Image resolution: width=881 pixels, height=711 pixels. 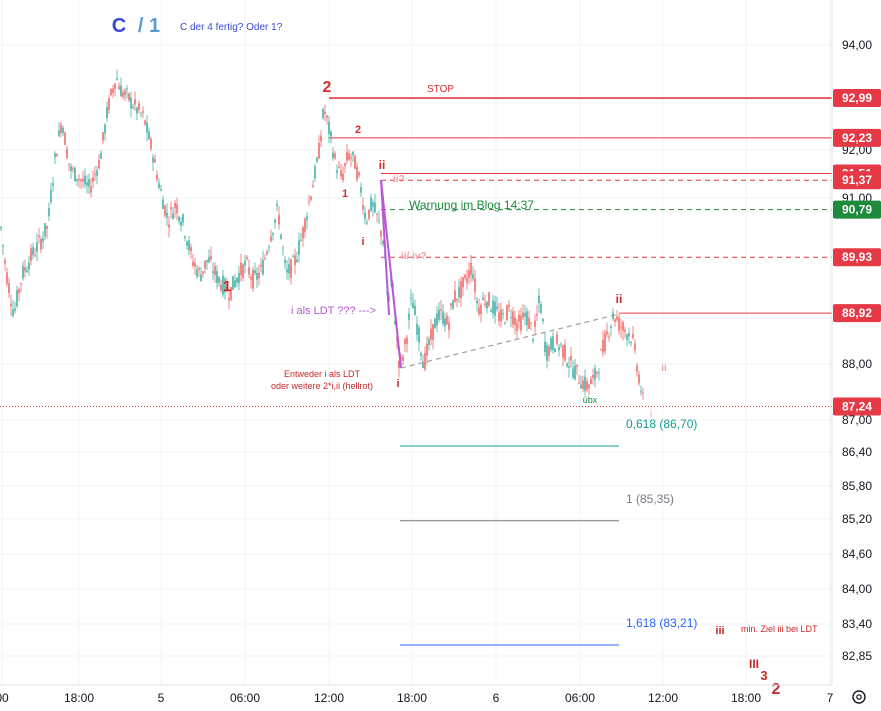 I want to click on wave-annotation: Warnung im Blog 14:37, so click(x=471, y=205).